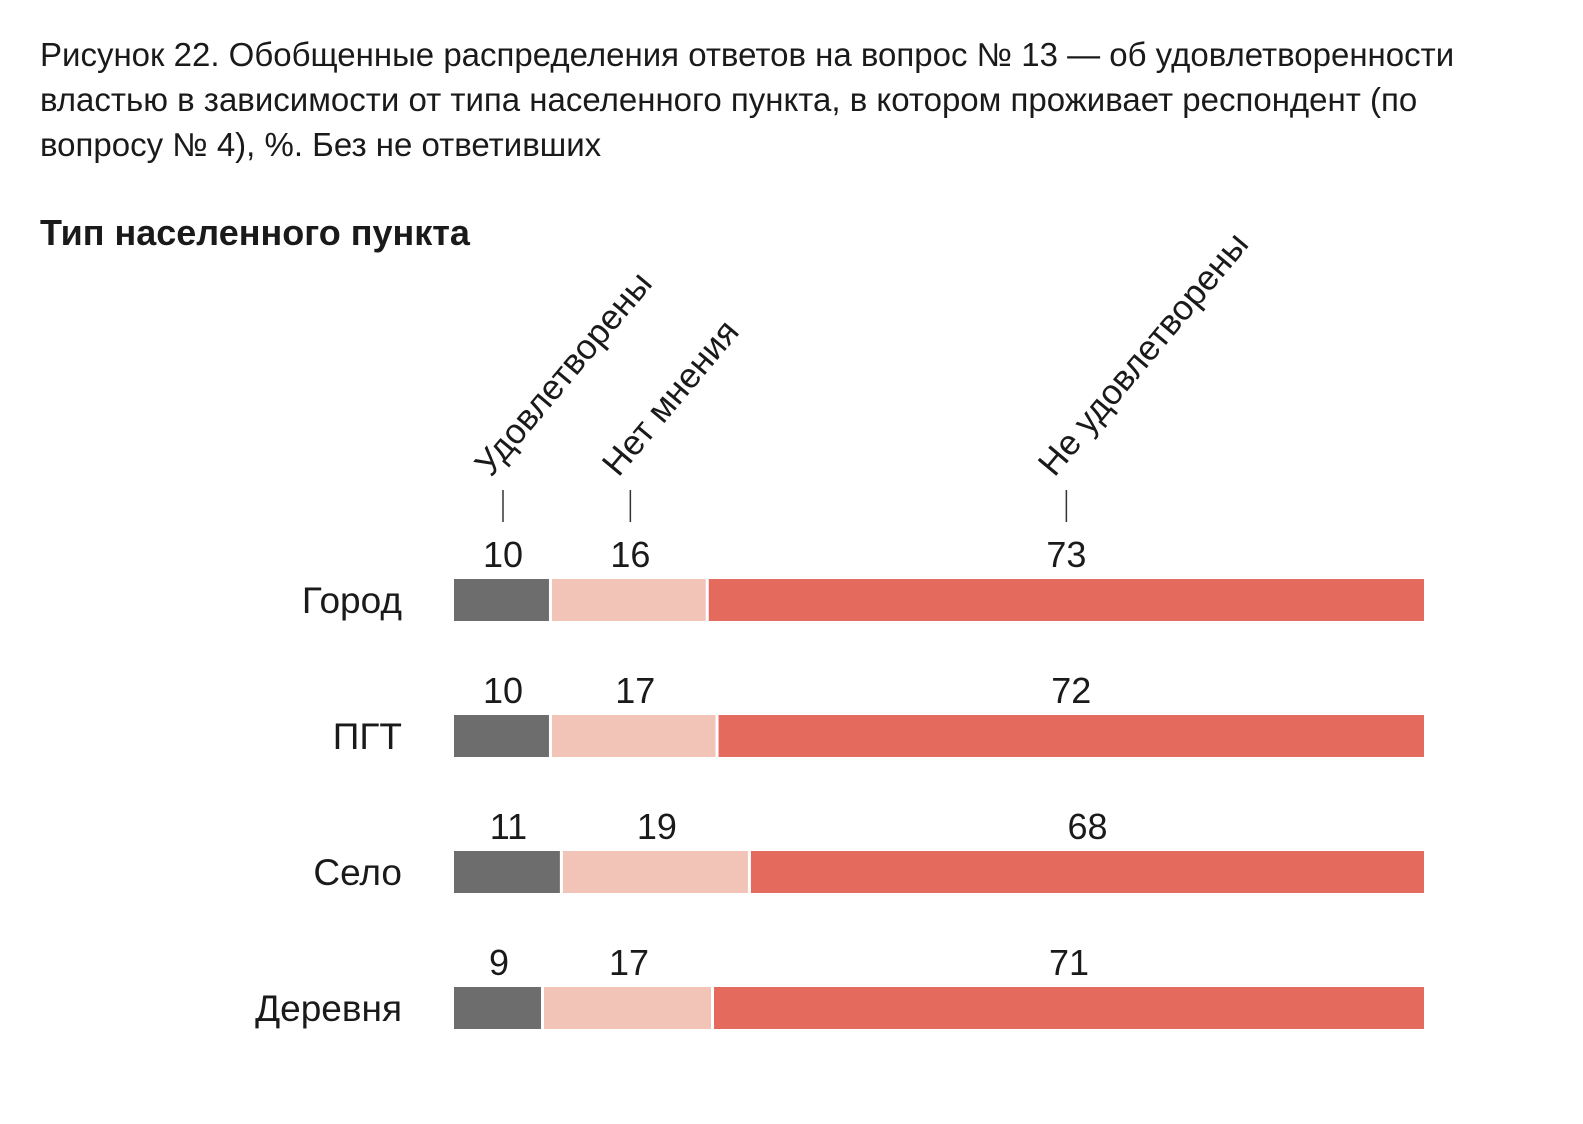 This screenshot has width=1583, height=1124. I want to click on bar-город-1, so click(501, 600).